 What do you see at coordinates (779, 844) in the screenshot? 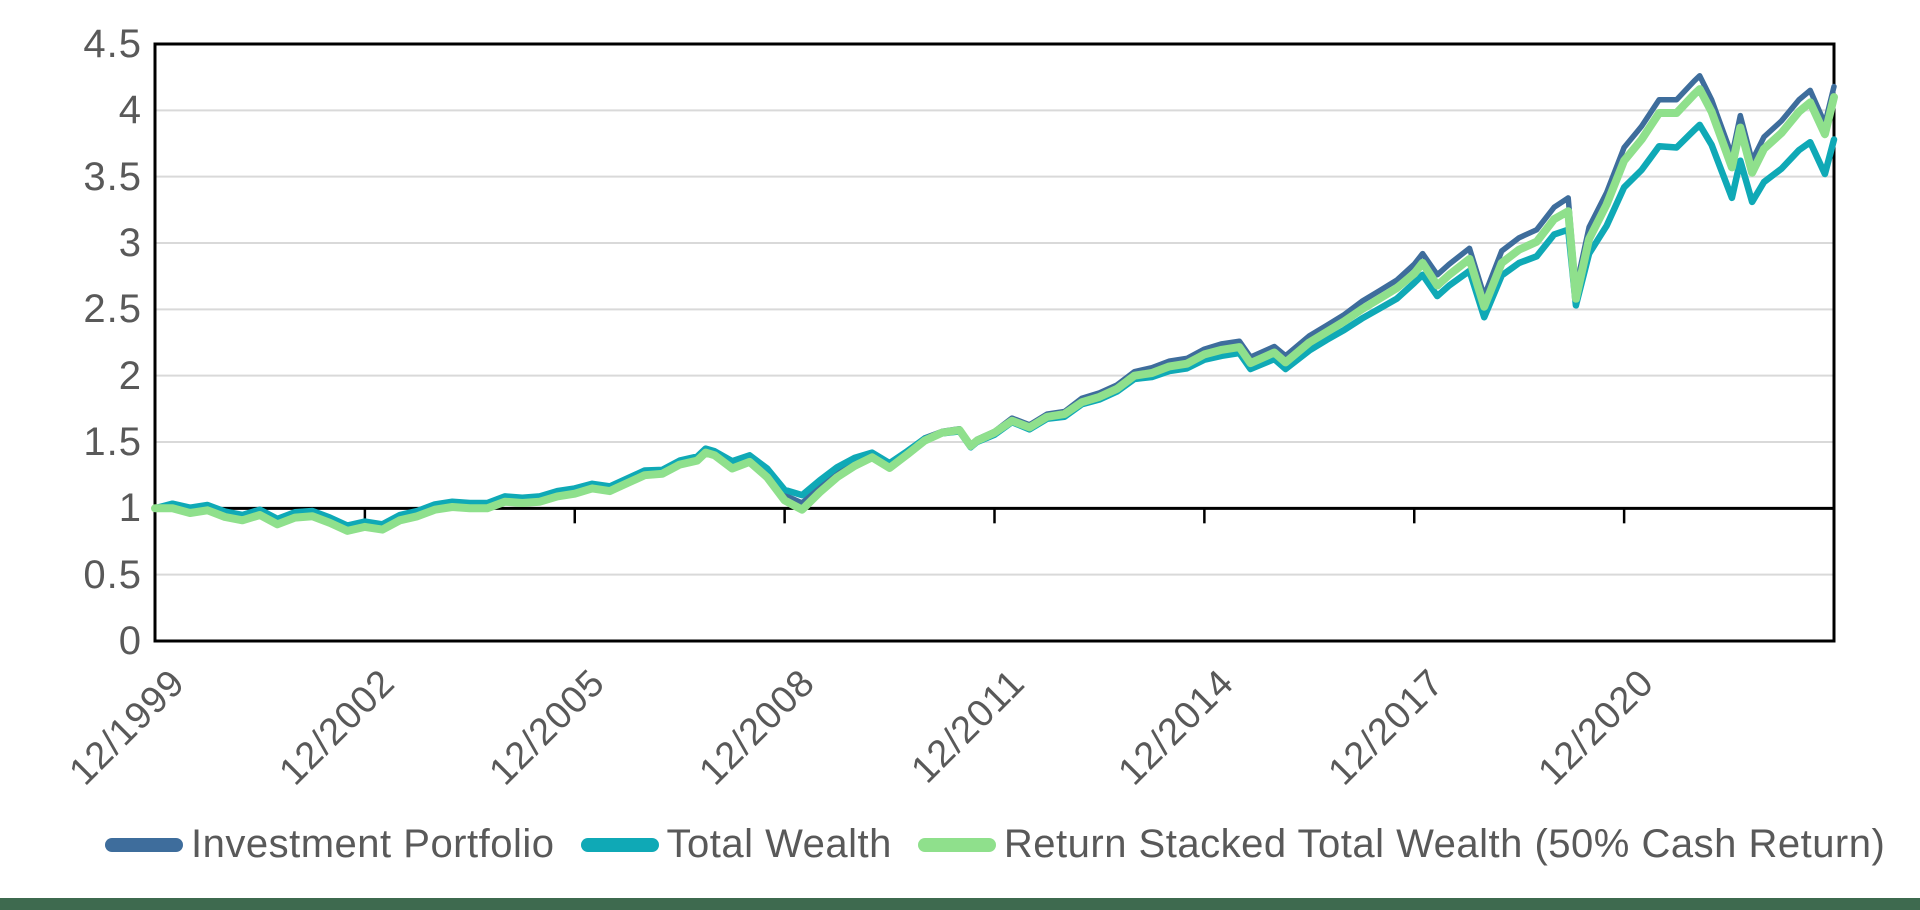
I see `legend-label-total-wealth: Total Wealth` at bounding box center [779, 844].